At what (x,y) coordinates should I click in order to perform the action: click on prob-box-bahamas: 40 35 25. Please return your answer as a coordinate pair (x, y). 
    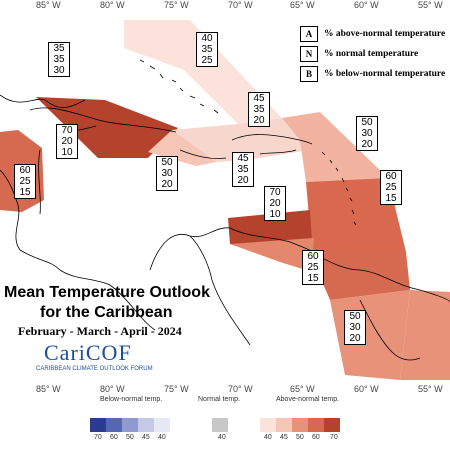
    Looking at the image, I should click on (207, 49).